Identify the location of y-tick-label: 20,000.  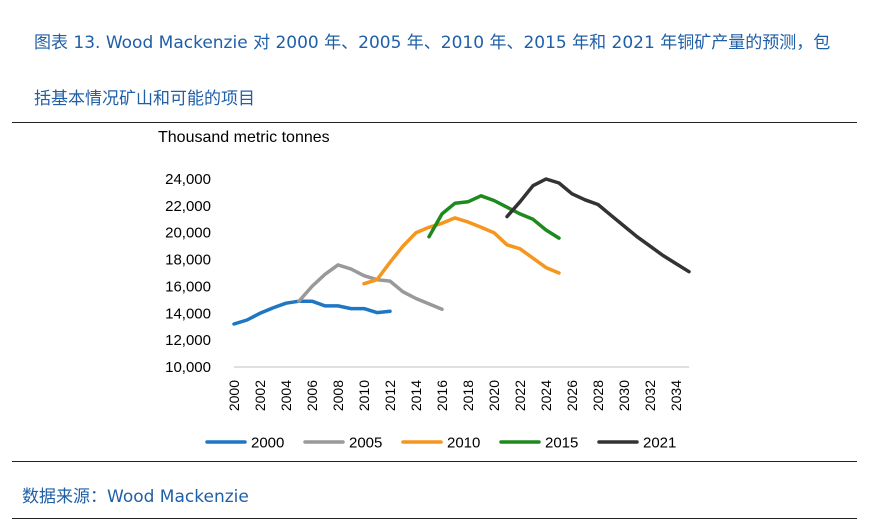
(188, 233).